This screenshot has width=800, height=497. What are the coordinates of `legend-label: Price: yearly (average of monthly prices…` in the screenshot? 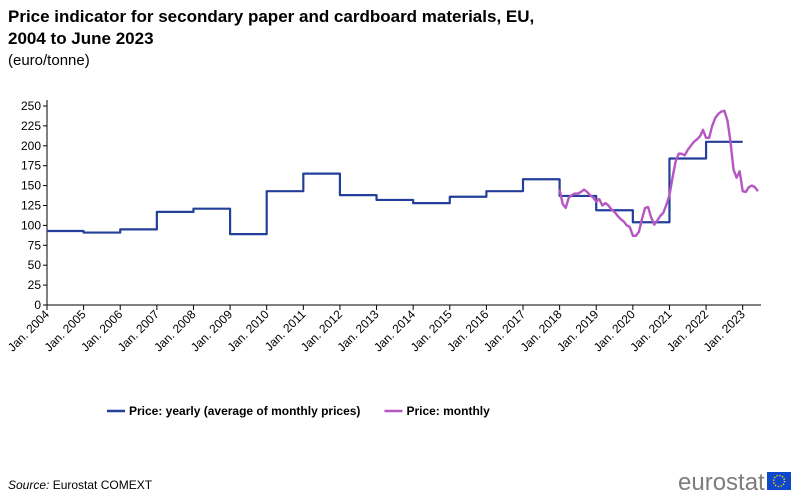 It's located at (244, 411).